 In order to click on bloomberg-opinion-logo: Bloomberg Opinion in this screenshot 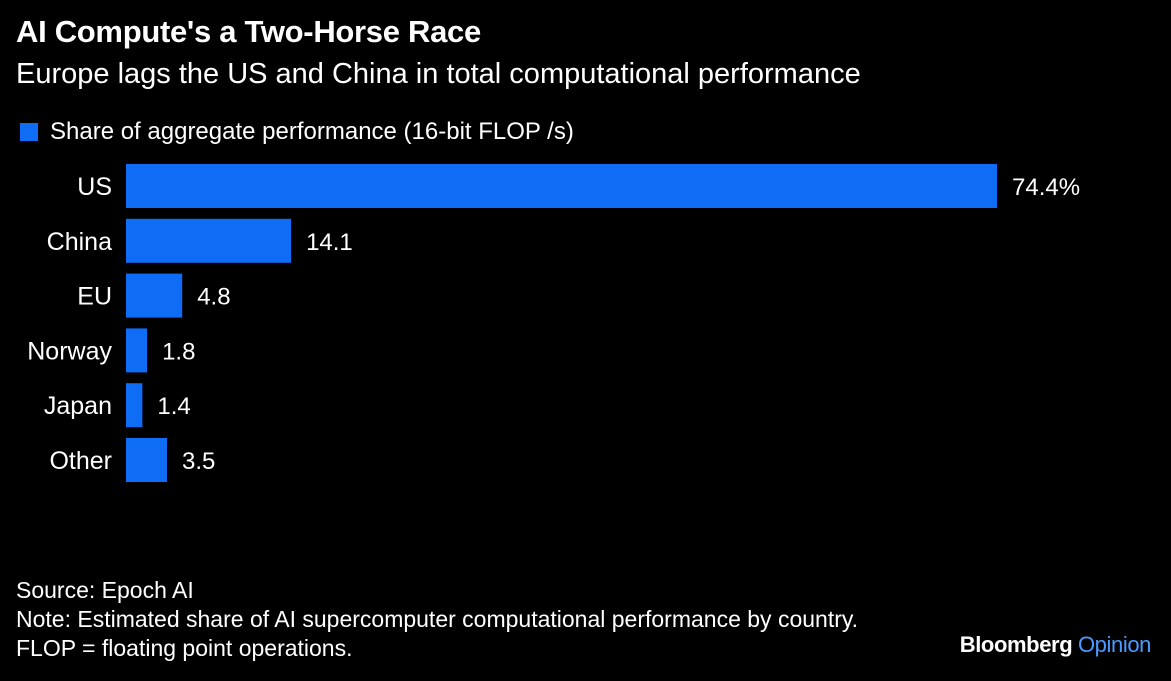, I will do `click(1055, 645)`.